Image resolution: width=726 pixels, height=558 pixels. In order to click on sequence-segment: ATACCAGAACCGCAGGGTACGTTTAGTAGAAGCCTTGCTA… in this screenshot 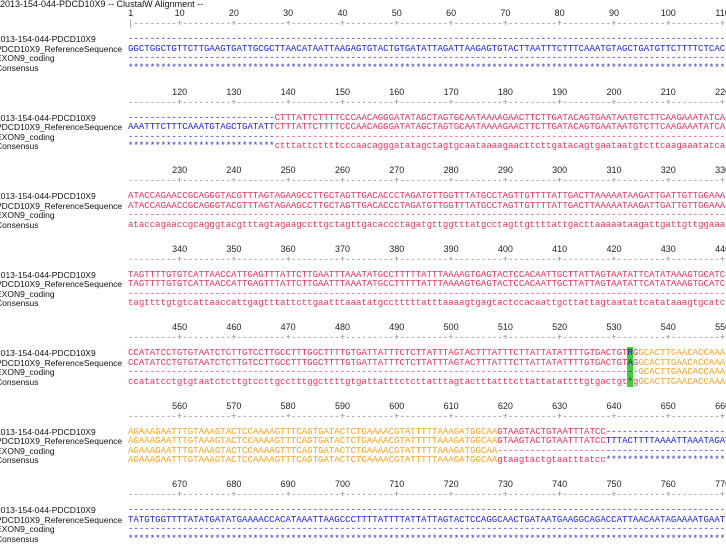, I will do `click(427, 195)`.